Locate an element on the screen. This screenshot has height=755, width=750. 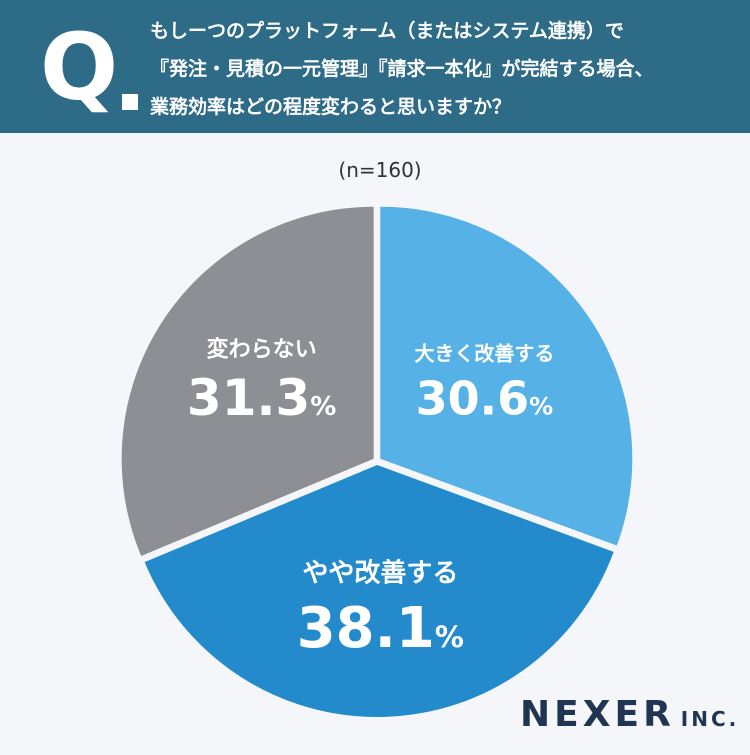
question-line: もしーつのプラットフォーム（またはシステム連携）で is located at coordinates (387, 31).